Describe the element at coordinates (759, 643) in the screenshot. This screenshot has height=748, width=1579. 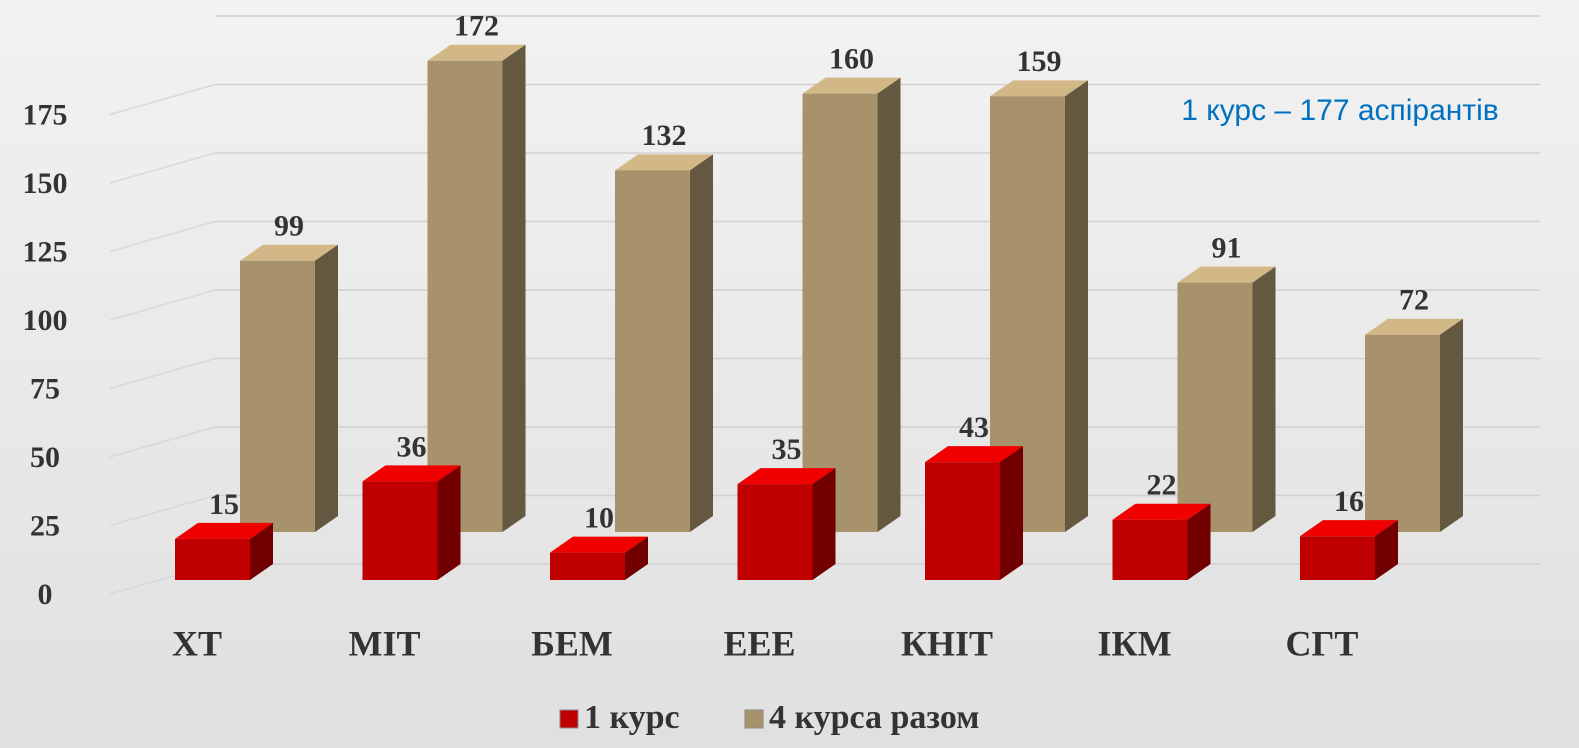
I see `x-tick-label: ЕЕЕ` at that location.